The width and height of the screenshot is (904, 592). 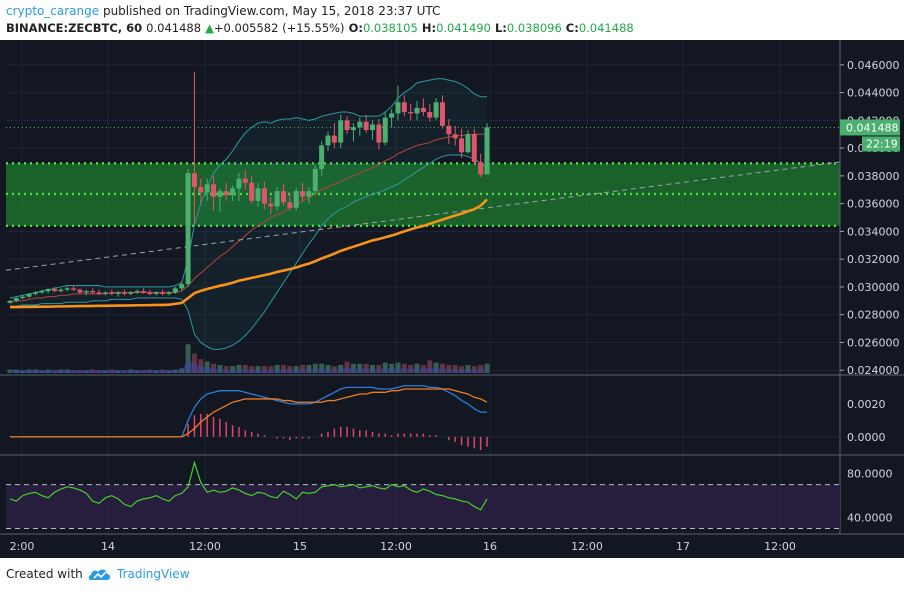 What do you see at coordinates (153, 574) in the screenshot?
I see `tradingview-link: TradingView` at bounding box center [153, 574].